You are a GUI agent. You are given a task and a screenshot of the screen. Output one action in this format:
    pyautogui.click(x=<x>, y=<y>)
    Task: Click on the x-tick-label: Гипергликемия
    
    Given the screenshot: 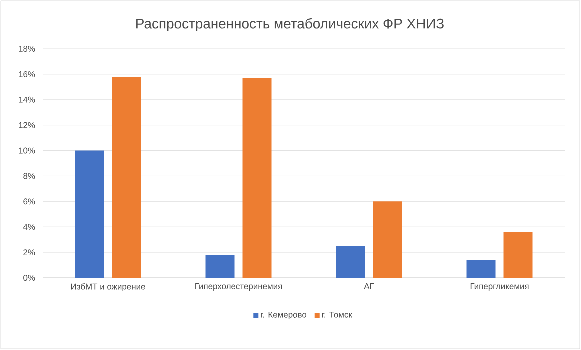 What is the action you would take?
    pyautogui.click(x=499, y=288)
    